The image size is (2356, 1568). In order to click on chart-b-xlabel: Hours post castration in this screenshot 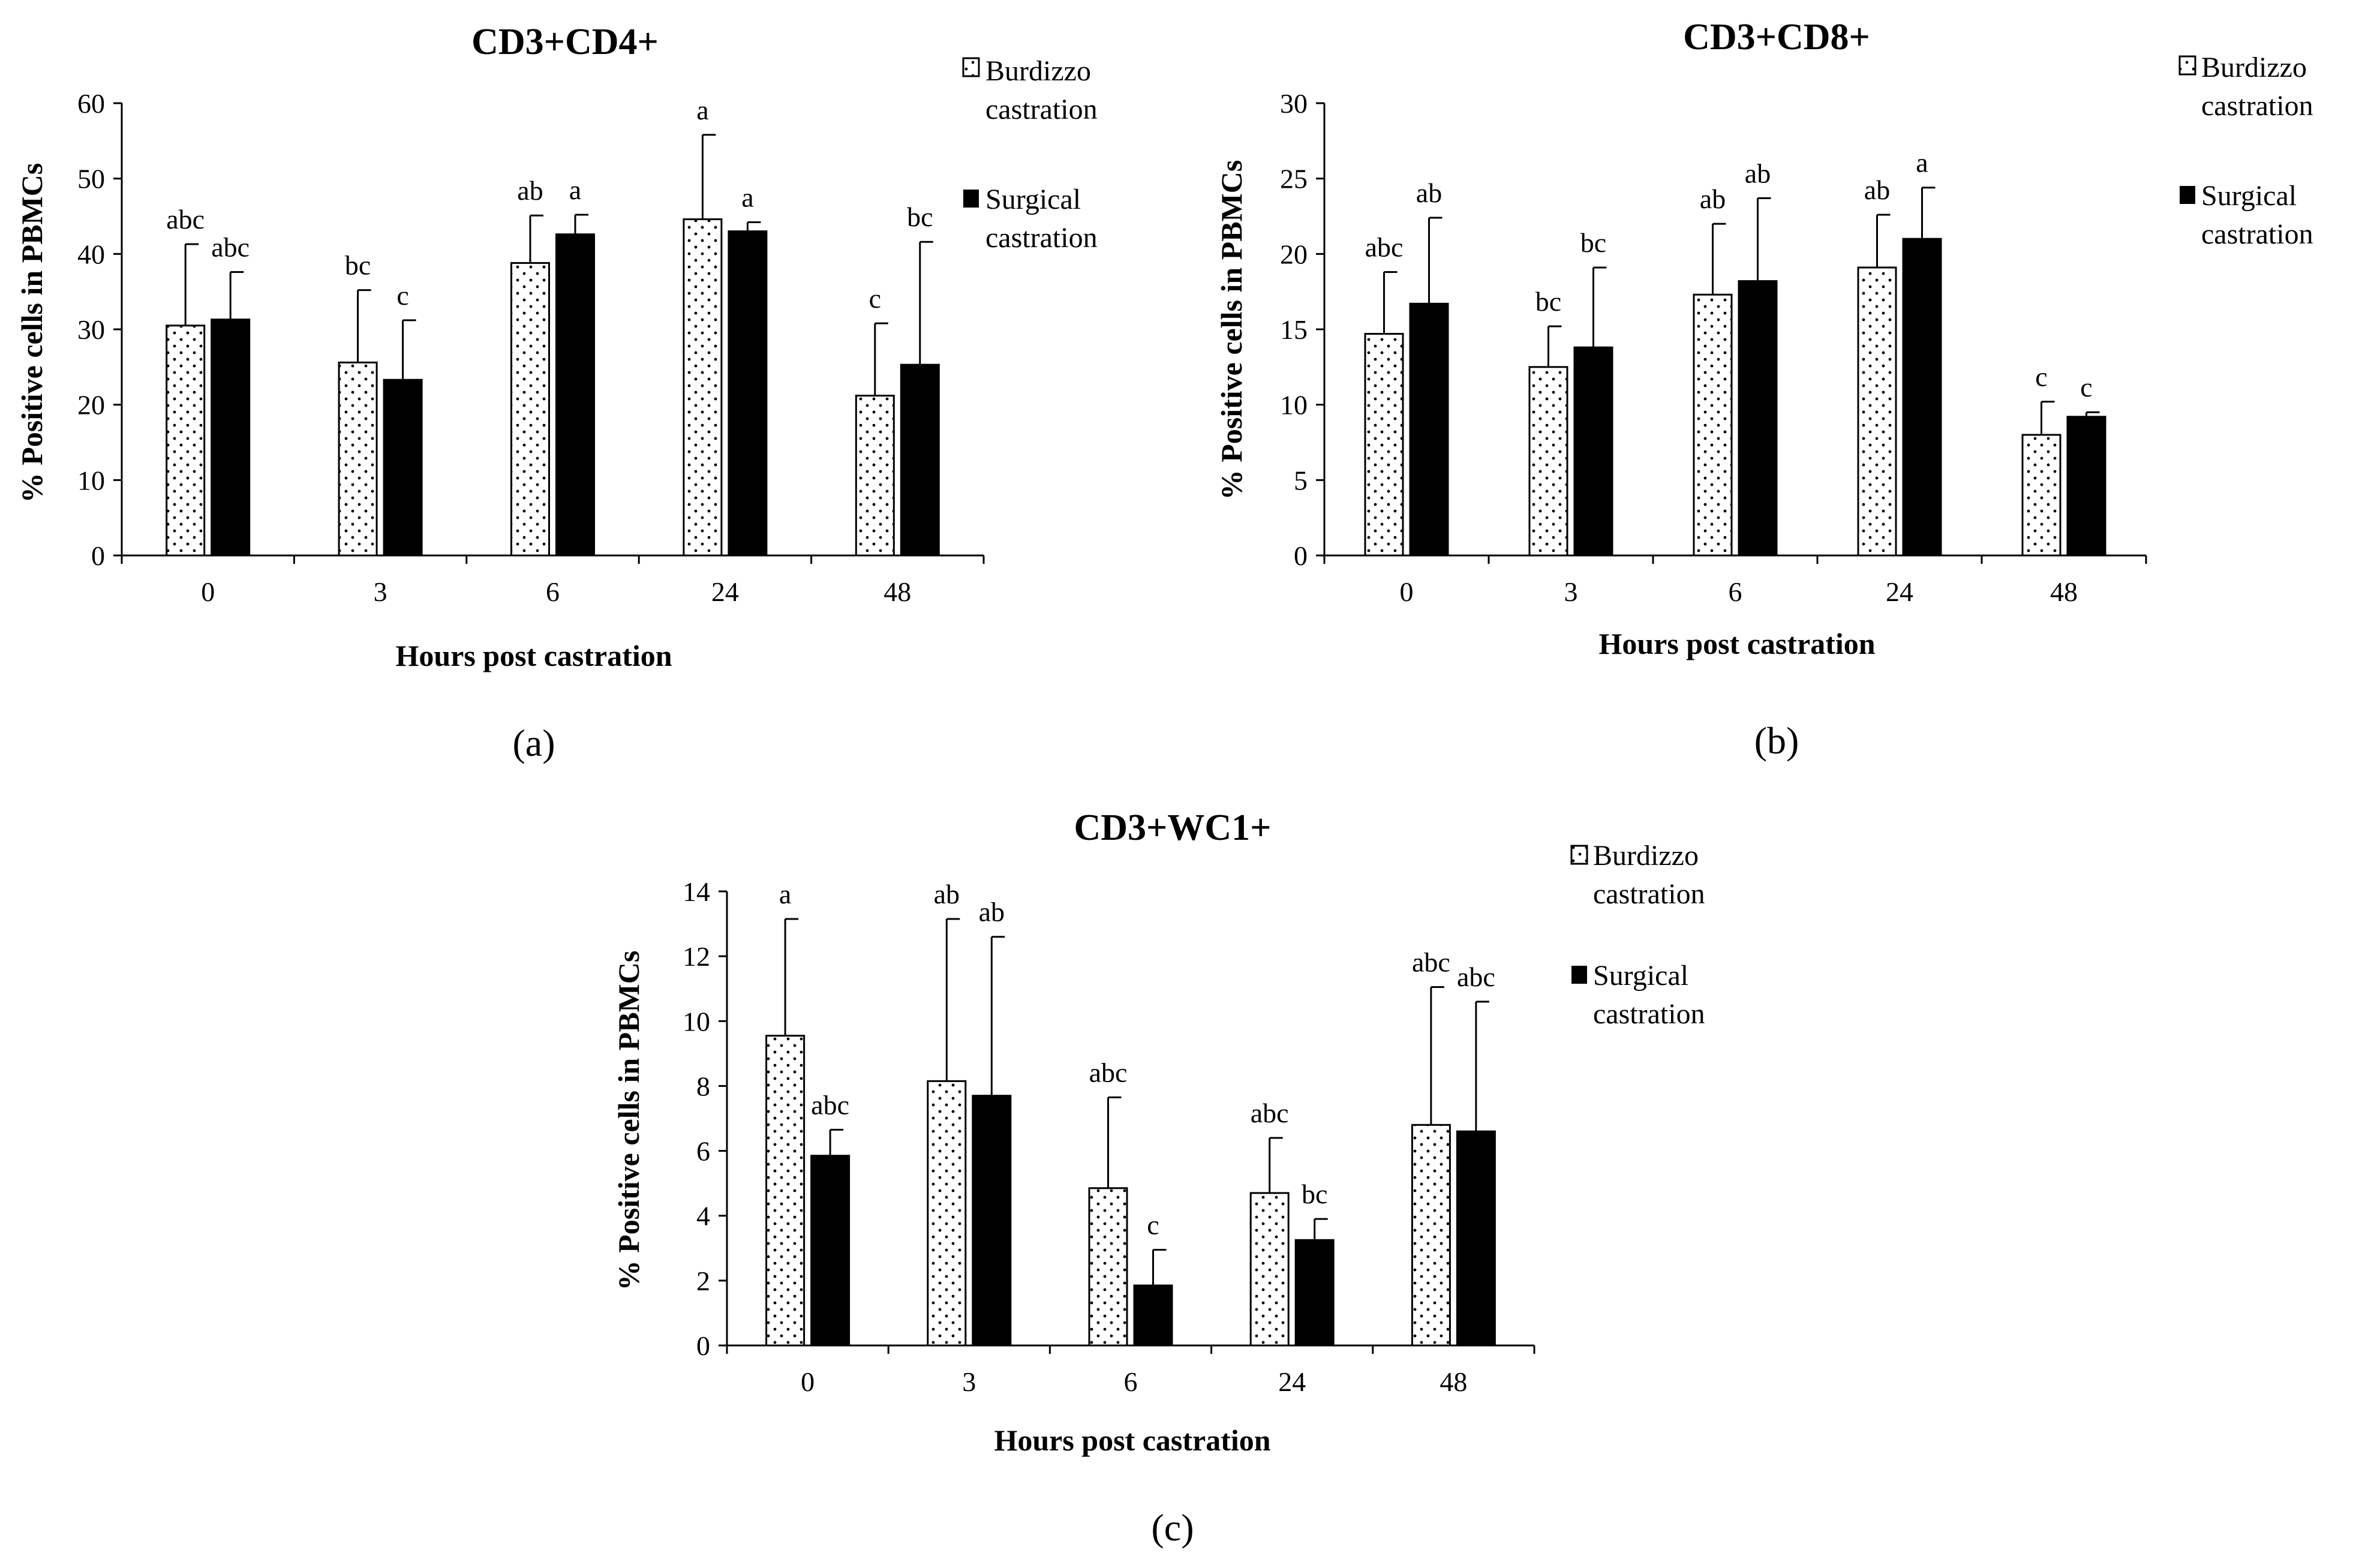, I will do `click(1737, 643)`.